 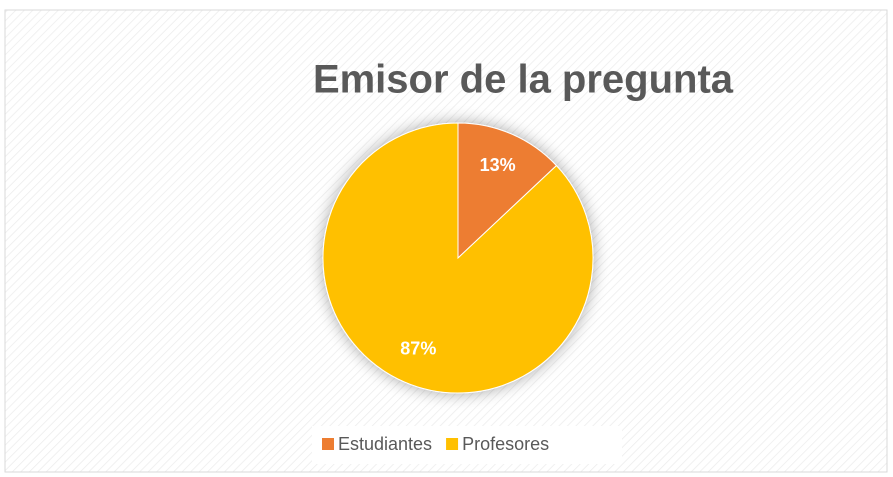 What do you see at coordinates (435, 444) in the screenshot?
I see `legend: Estudiantes Profesores` at bounding box center [435, 444].